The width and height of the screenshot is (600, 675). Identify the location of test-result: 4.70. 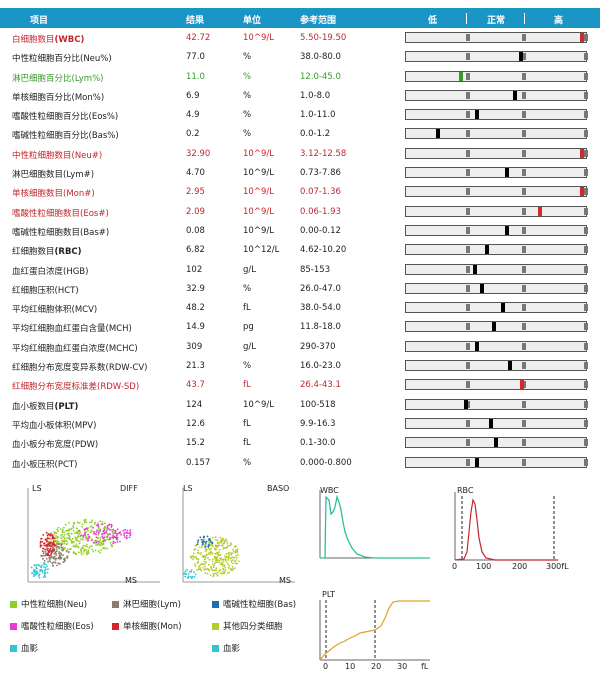
(195, 173).